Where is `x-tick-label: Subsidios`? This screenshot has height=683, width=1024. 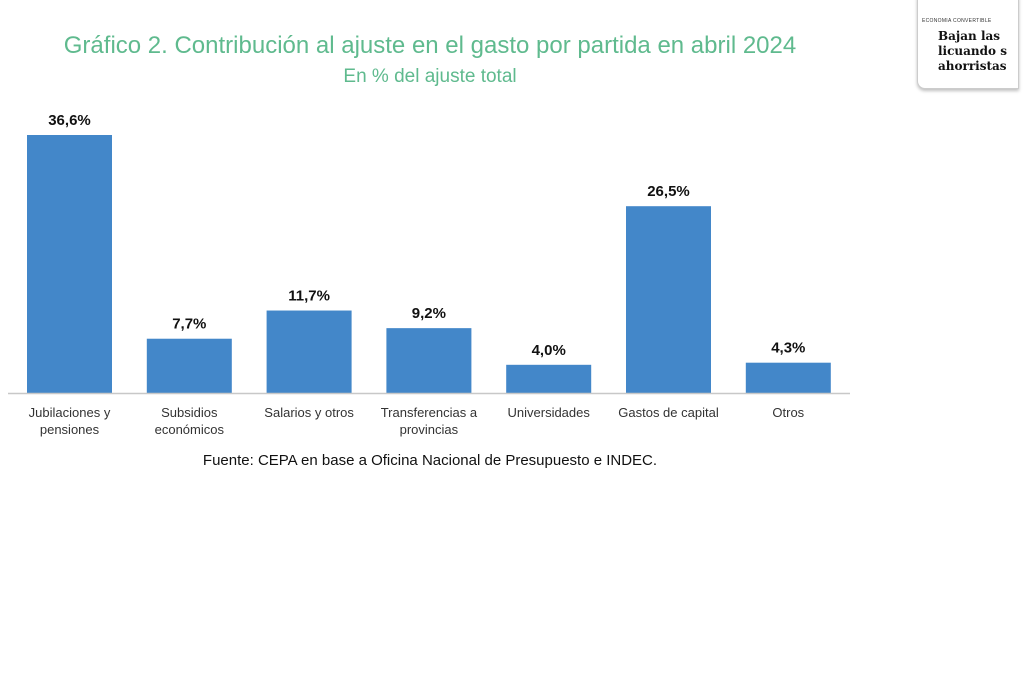
x-tick-label: Subsidios is located at coordinates (189, 412).